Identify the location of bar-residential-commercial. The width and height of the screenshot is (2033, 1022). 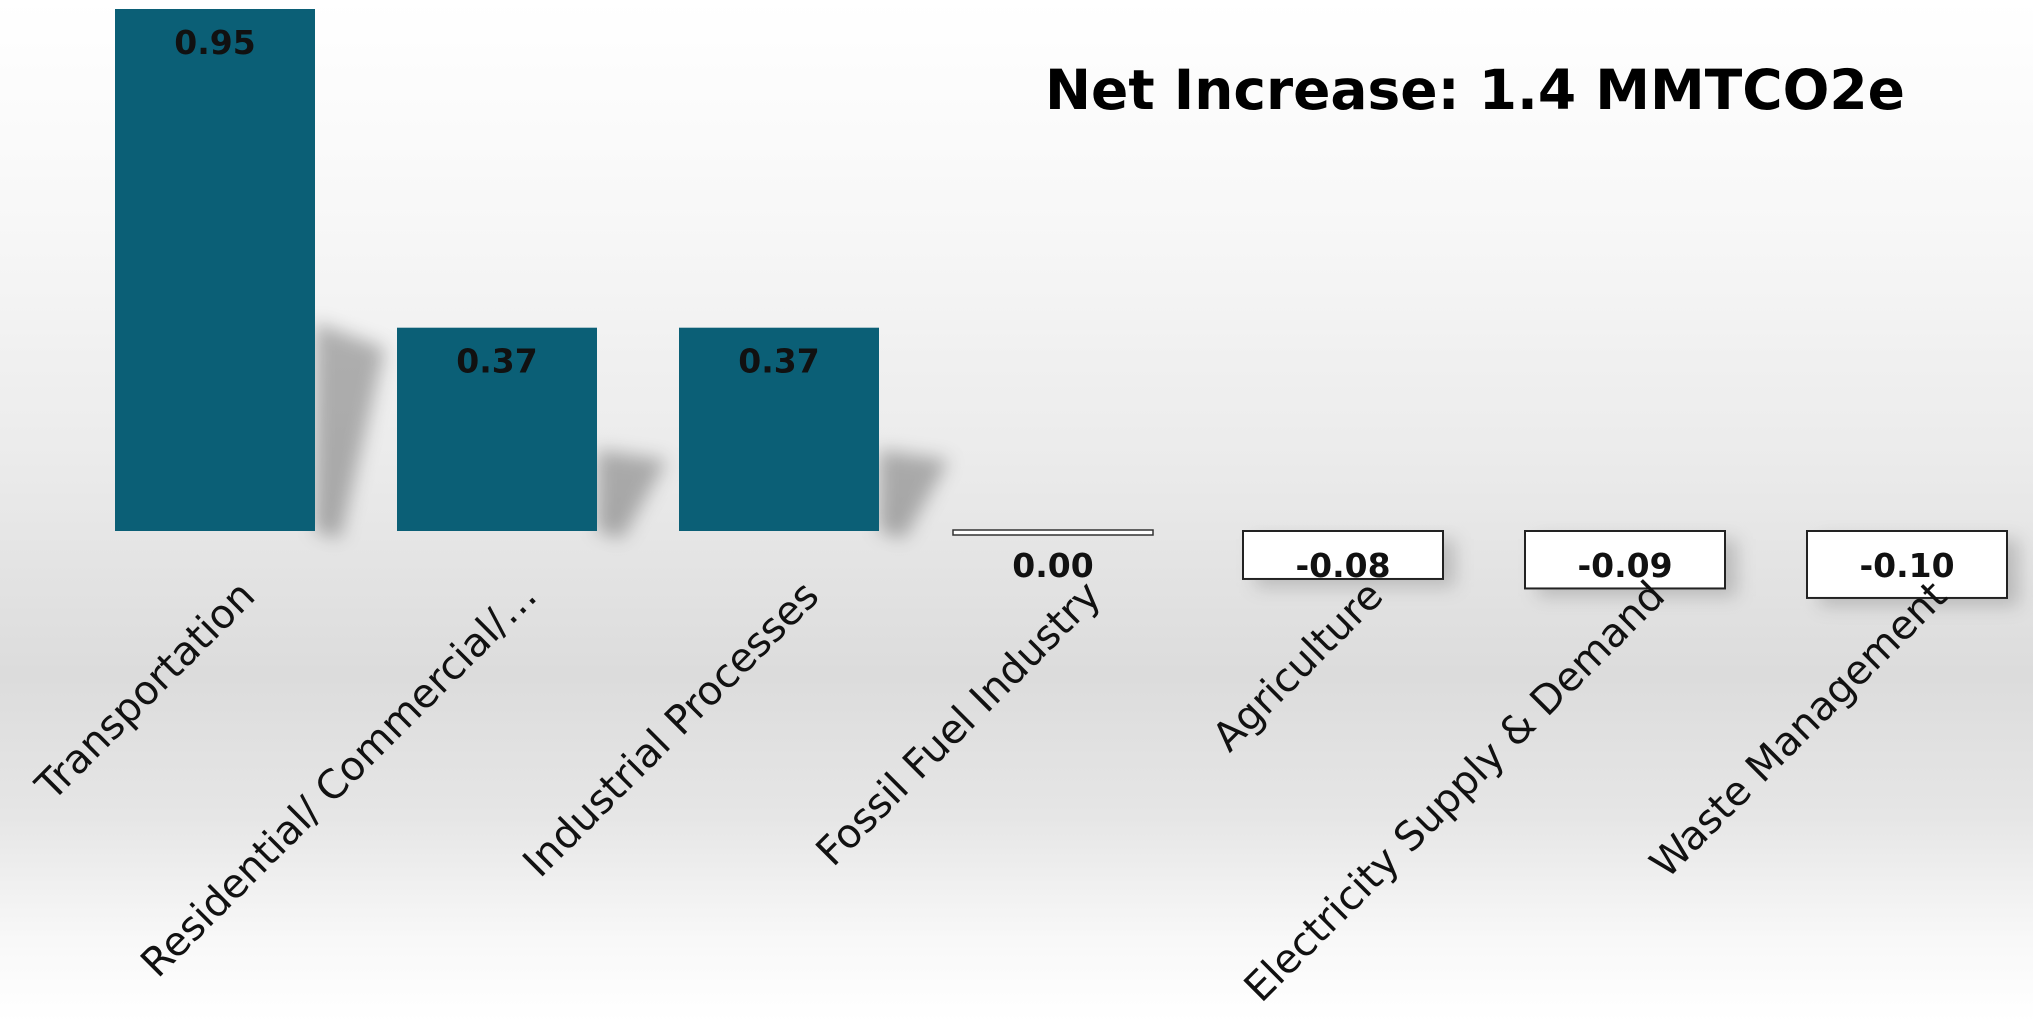
(497, 429).